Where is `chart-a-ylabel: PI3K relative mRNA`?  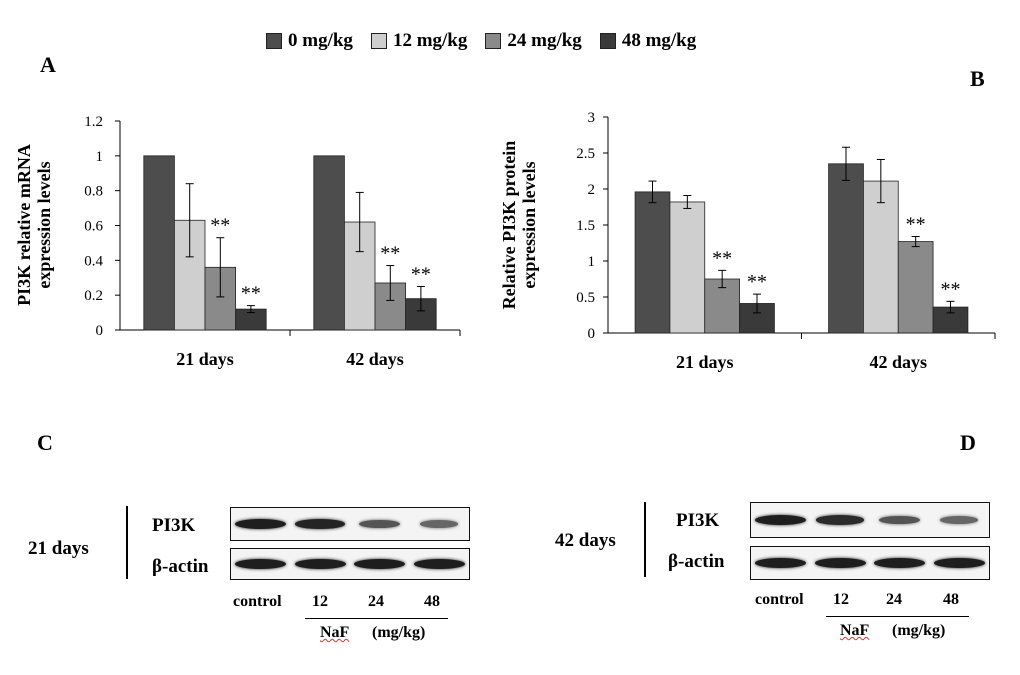
chart-a-ylabel: PI3K relative mRNA is located at coordinates (24, 225).